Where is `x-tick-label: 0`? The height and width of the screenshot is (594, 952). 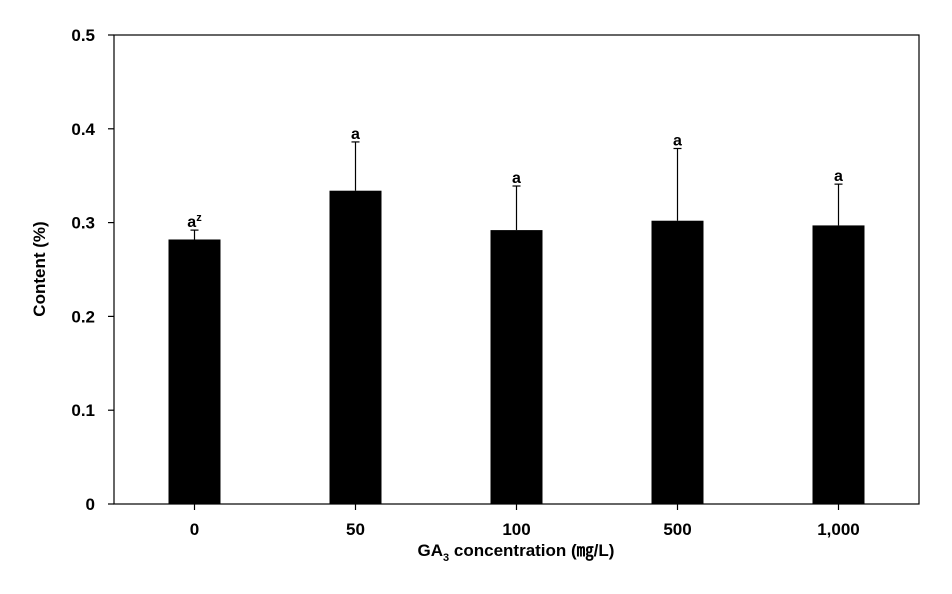
x-tick-label: 0 is located at coordinates (194, 529).